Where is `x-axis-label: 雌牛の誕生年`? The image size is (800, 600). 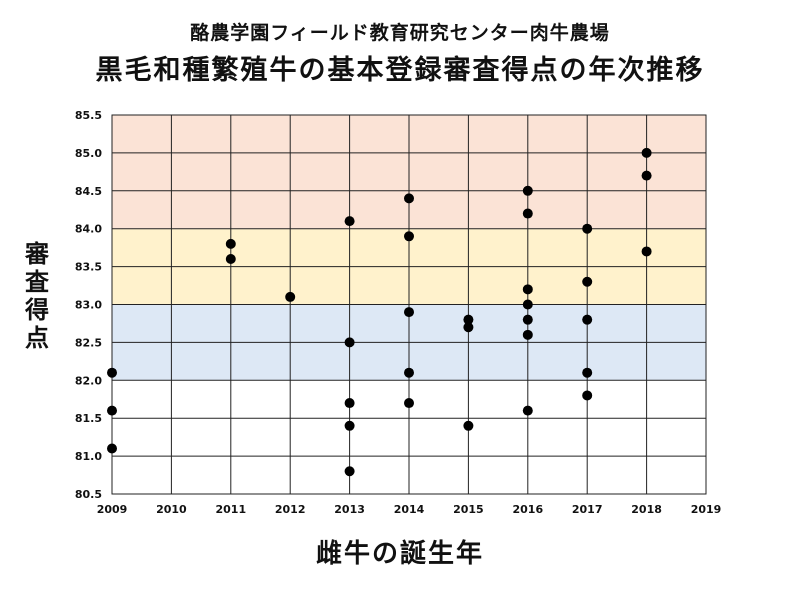 x-axis-label: 雌牛の誕生年 is located at coordinates (399, 554).